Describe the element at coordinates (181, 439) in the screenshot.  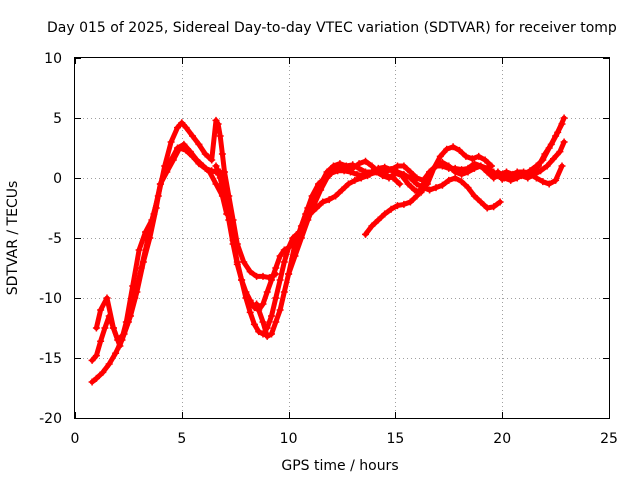
I see `x-tick-label: 5` at that location.